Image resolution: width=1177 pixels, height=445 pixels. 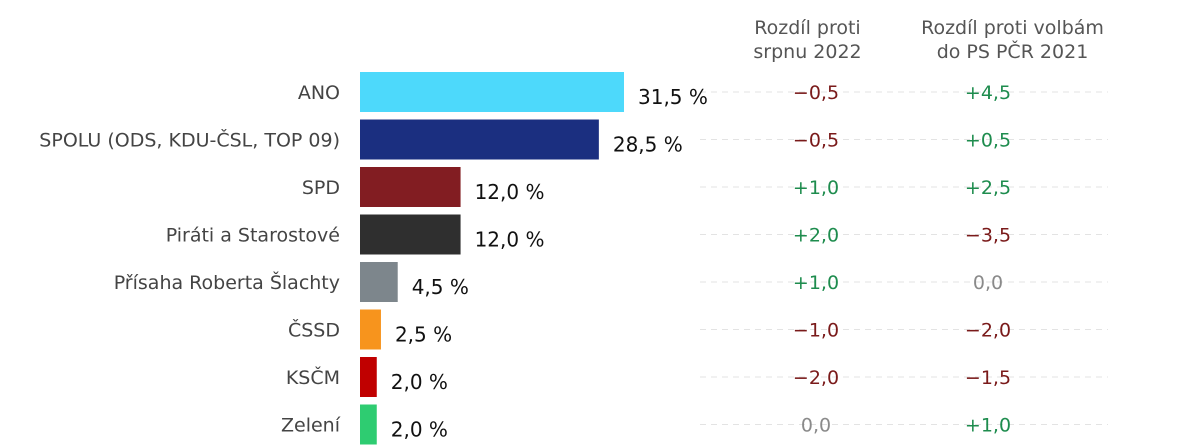 I want to click on category-label: Zelení, so click(x=311, y=426).